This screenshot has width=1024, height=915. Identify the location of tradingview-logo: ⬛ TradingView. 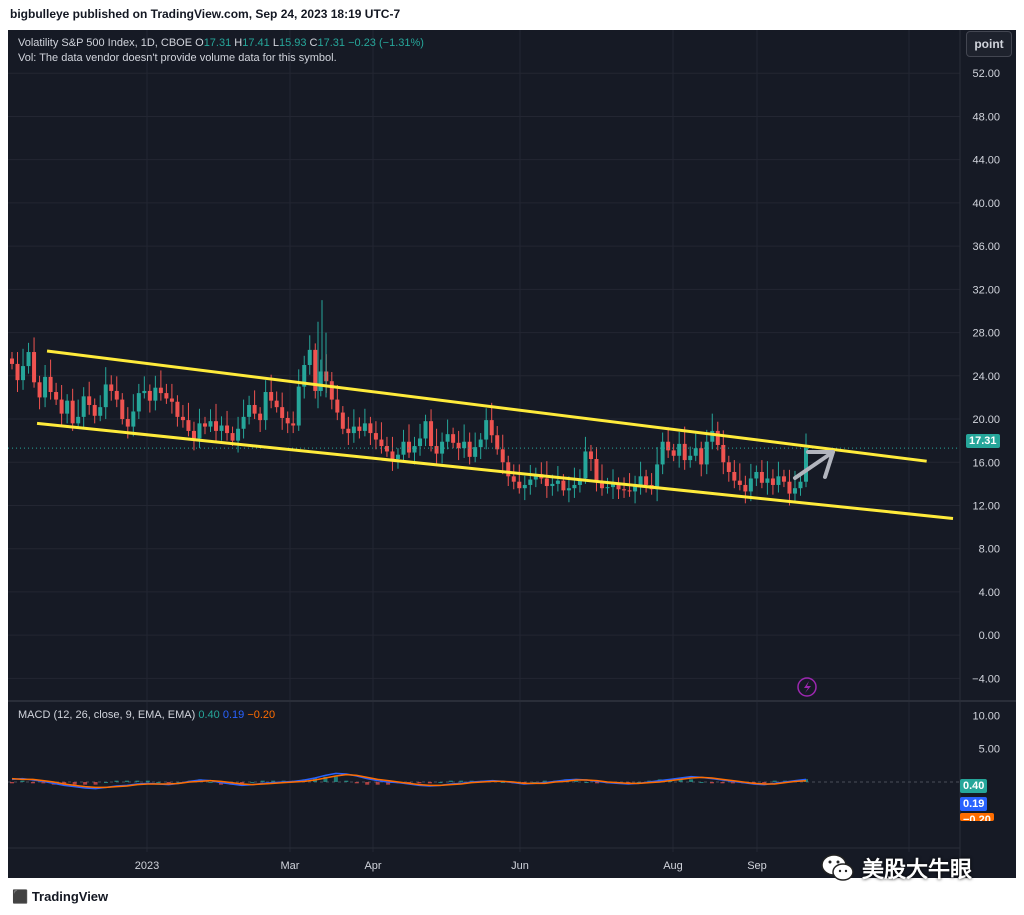
(60, 897).